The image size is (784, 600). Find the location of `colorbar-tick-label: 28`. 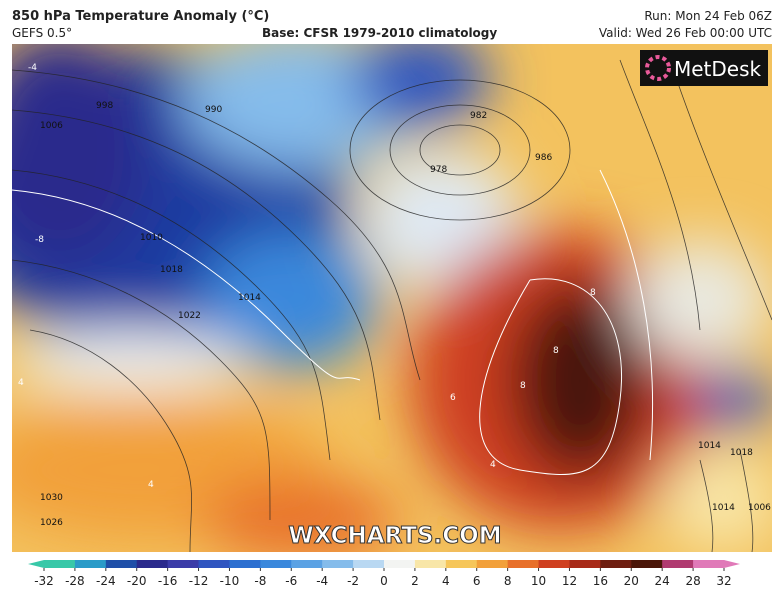

colorbar-tick-label: 28 is located at coordinates (692, 581).